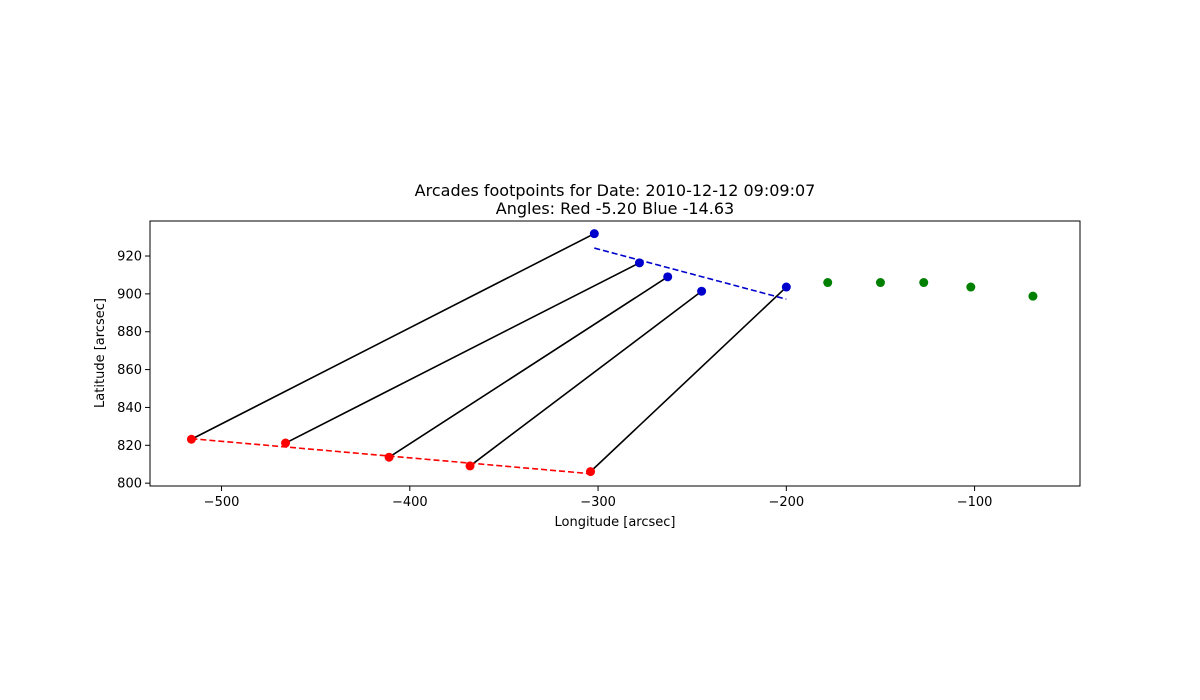 This screenshot has height=700, width=1200. I want to click on y-tick-label-1: 800, so click(129, 484).